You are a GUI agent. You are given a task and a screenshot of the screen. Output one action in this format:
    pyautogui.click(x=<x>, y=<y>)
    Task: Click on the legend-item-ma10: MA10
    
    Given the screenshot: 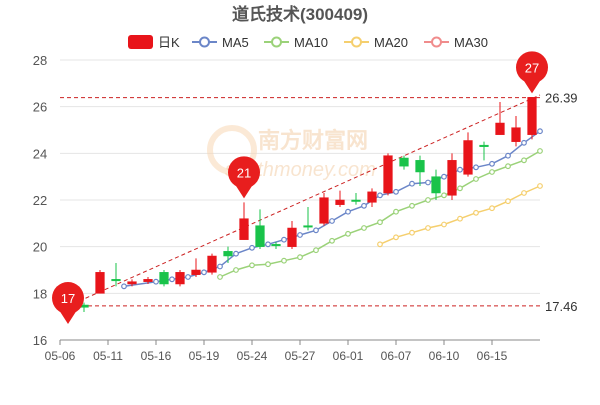 What is the action you would take?
    pyautogui.click(x=296, y=42)
    